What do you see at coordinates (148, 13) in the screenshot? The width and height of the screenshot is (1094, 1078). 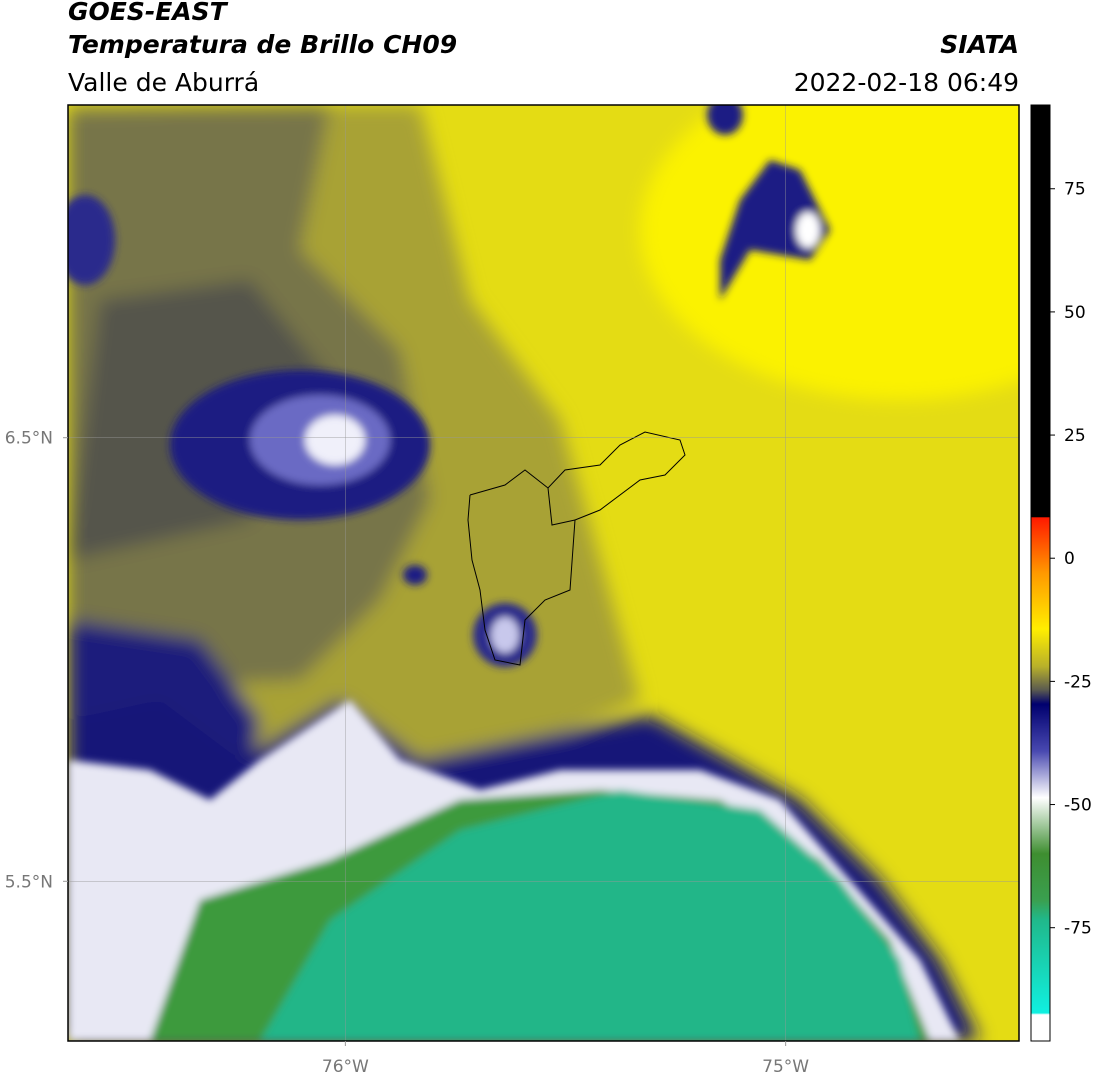 I see `title: GOES-EAST` at bounding box center [148, 13].